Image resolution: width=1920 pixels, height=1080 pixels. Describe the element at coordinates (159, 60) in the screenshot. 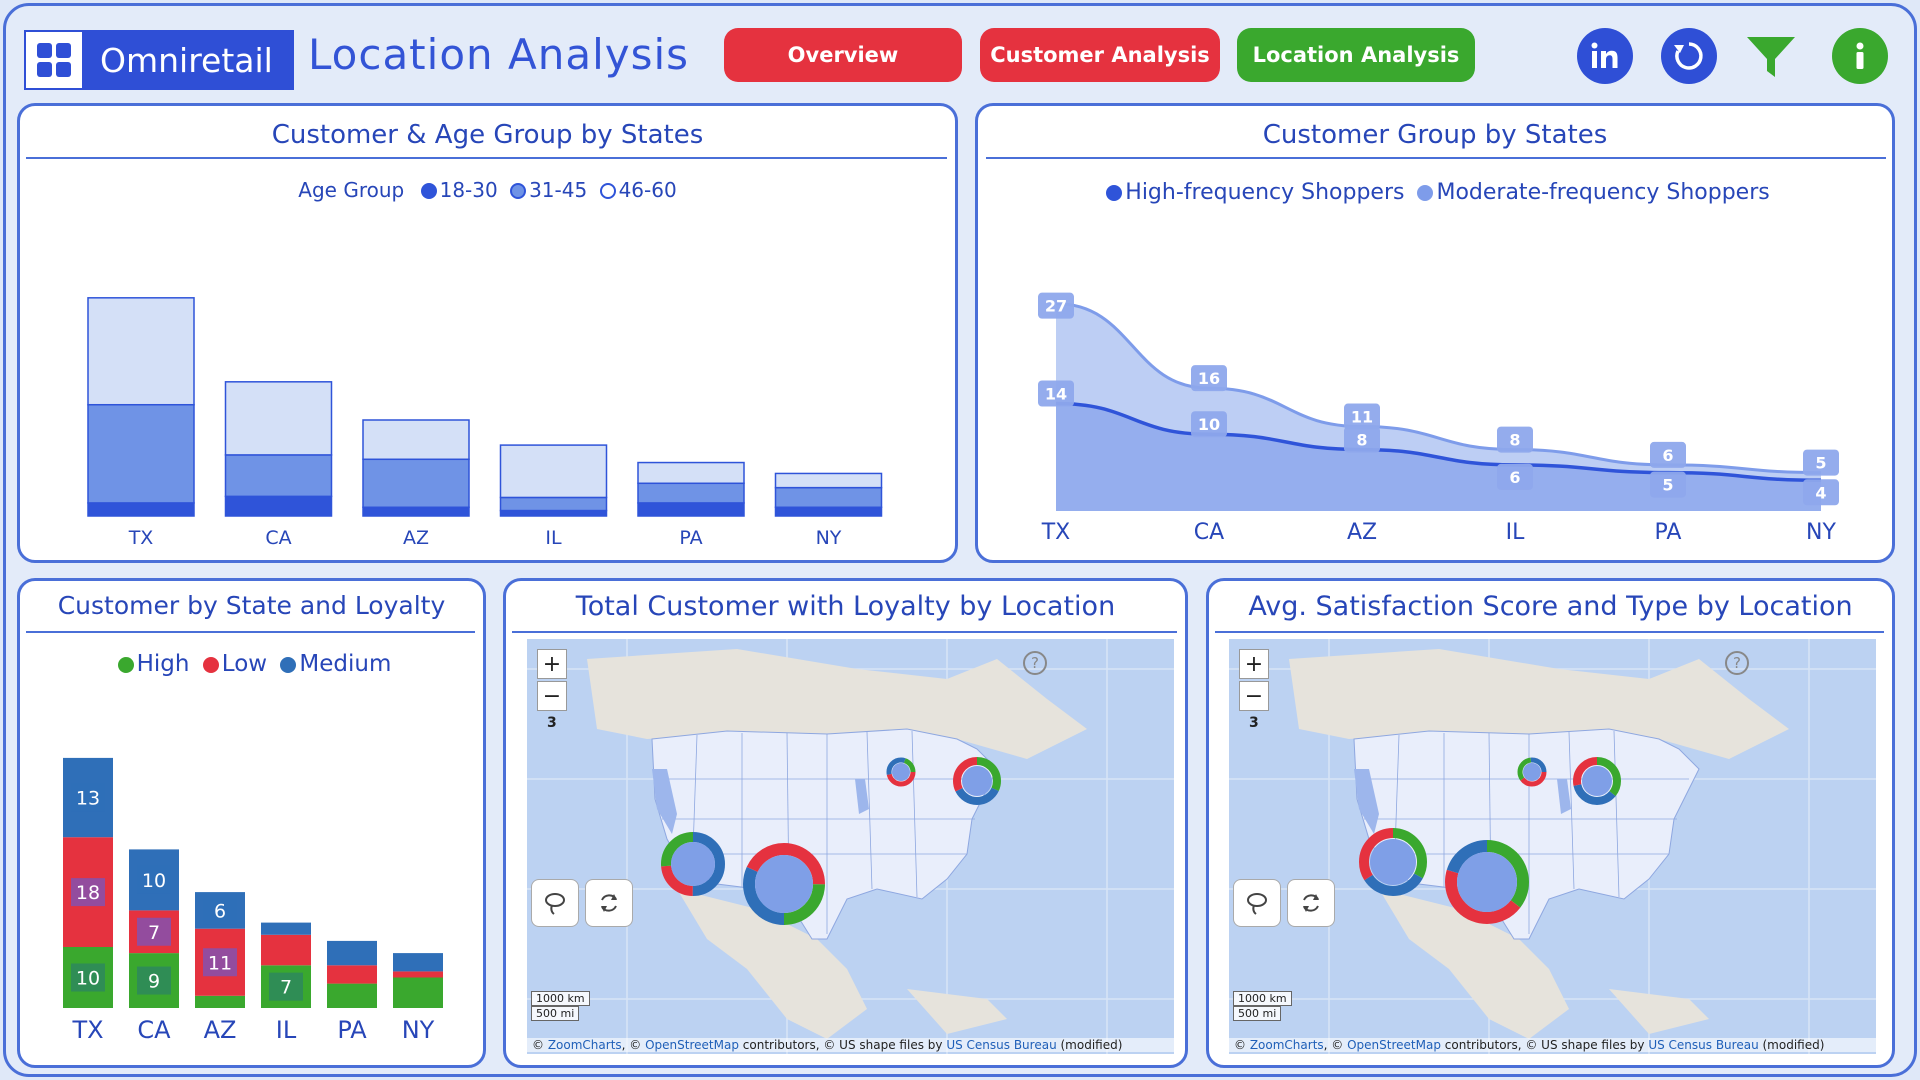

I see `brand-badge: Omniretail` at that location.